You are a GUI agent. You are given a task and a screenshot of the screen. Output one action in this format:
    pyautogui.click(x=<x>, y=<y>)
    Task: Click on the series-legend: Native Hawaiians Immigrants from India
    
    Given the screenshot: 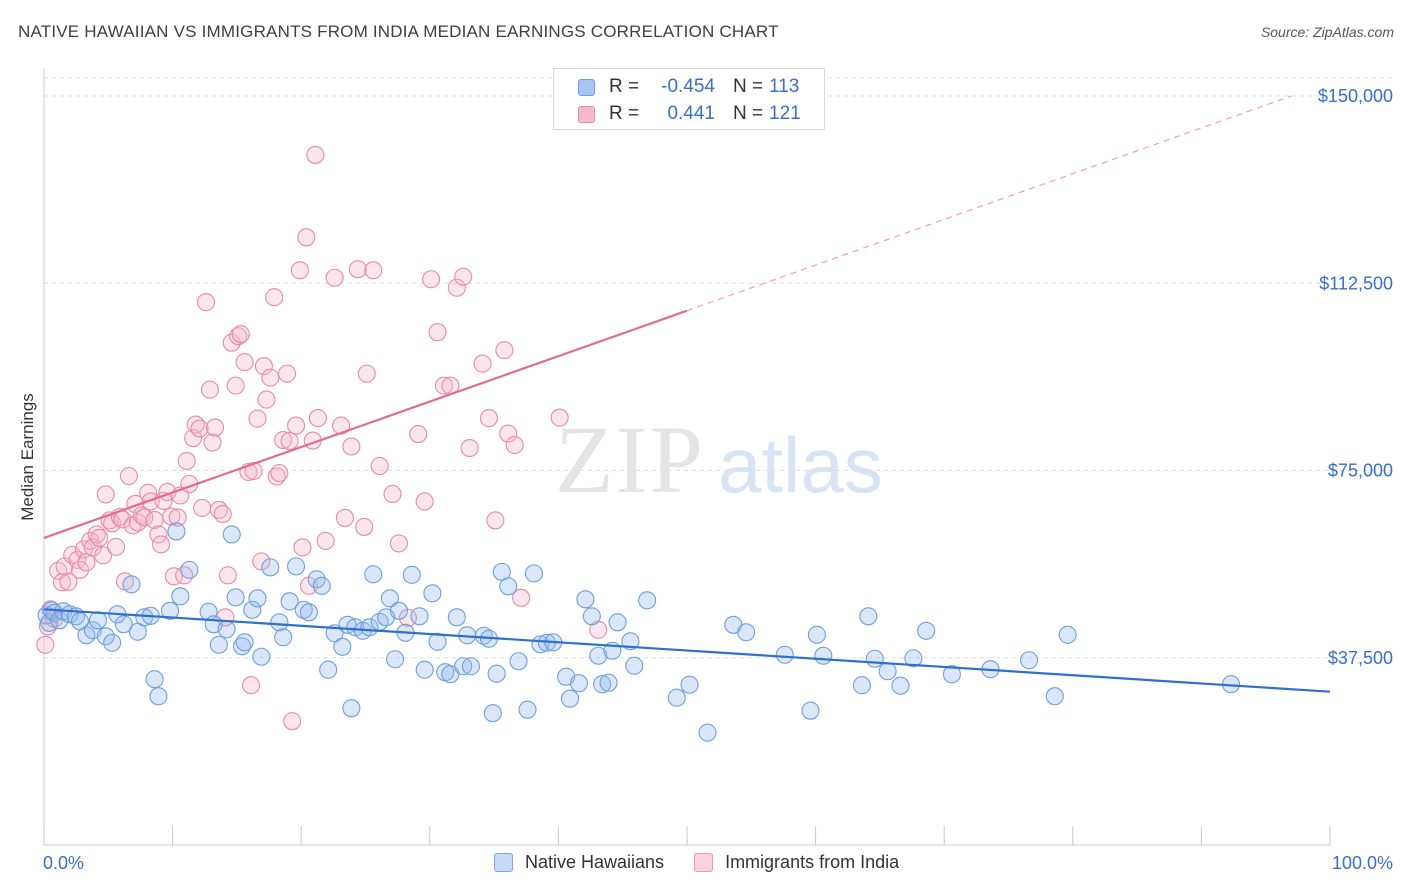 What is the action you would take?
    pyautogui.click(x=711, y=862)
    